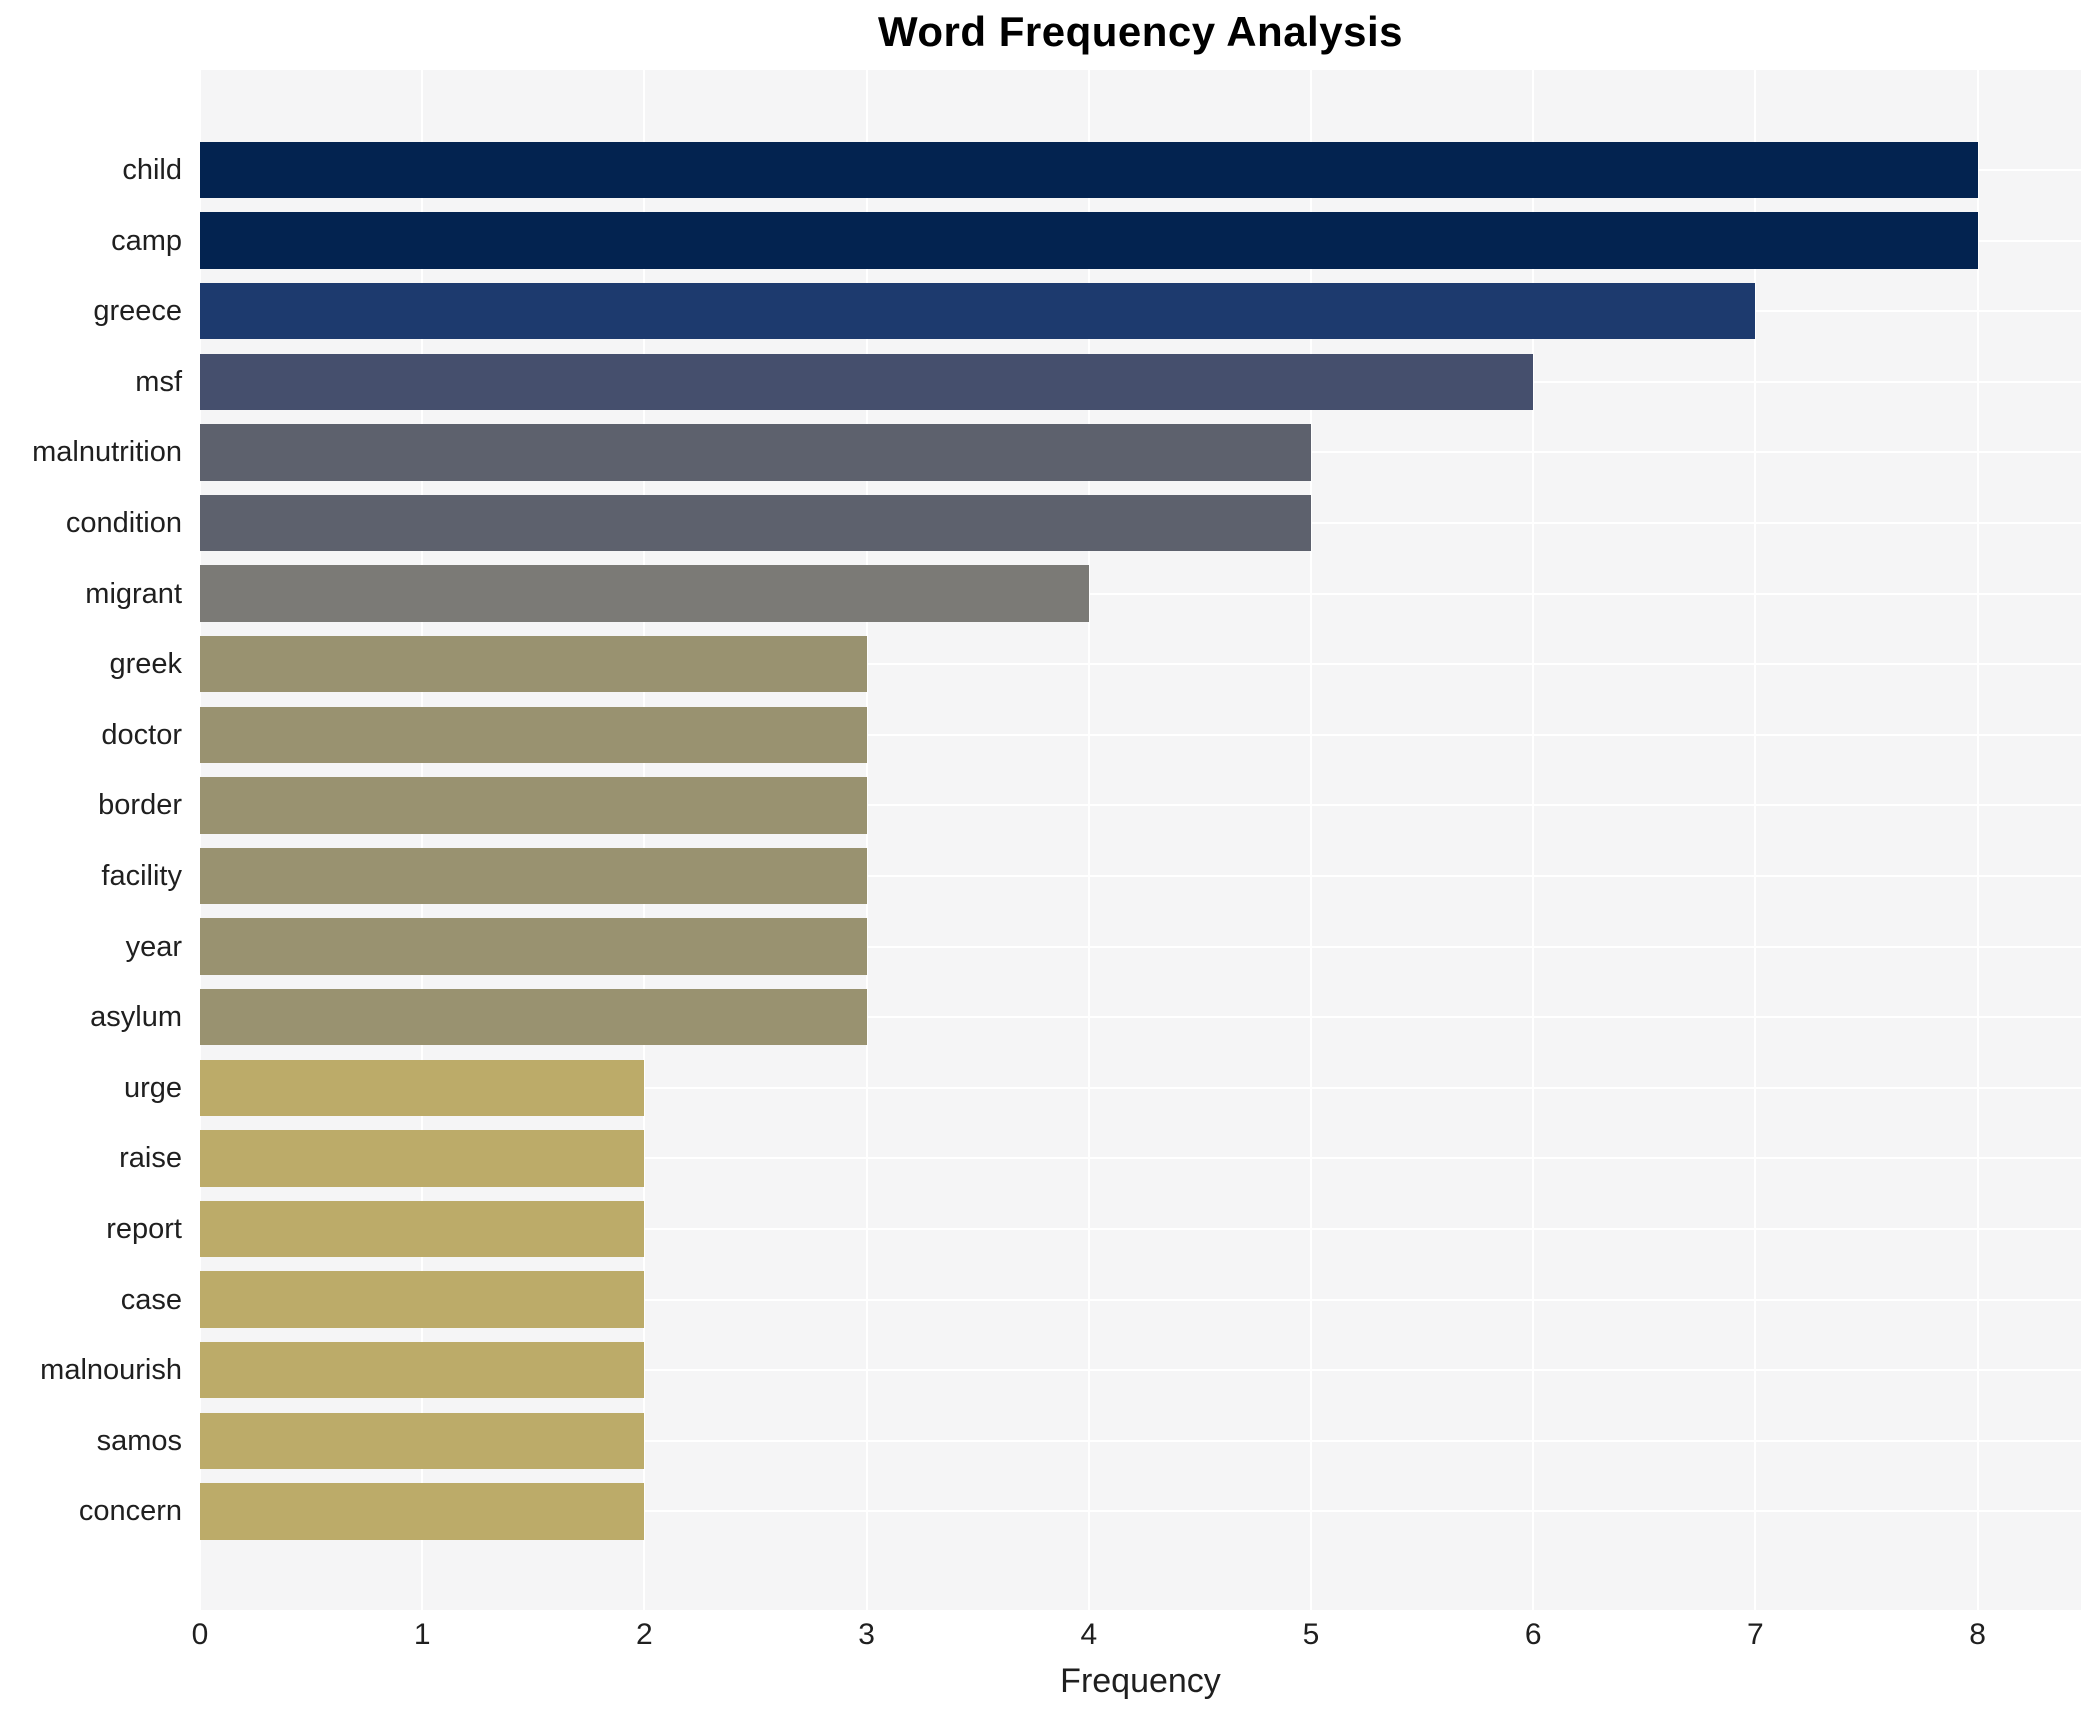  I want to click on y-tick-label-malnutrition: malnutrition, so click(107, 452).